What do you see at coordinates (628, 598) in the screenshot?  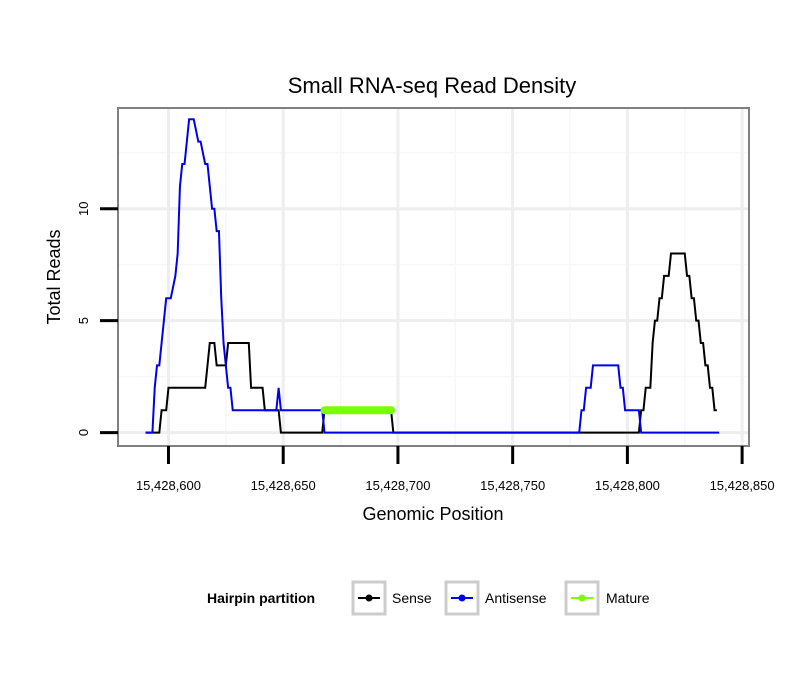 I see `legend-label: Mature` at bounding box center [628, 598].